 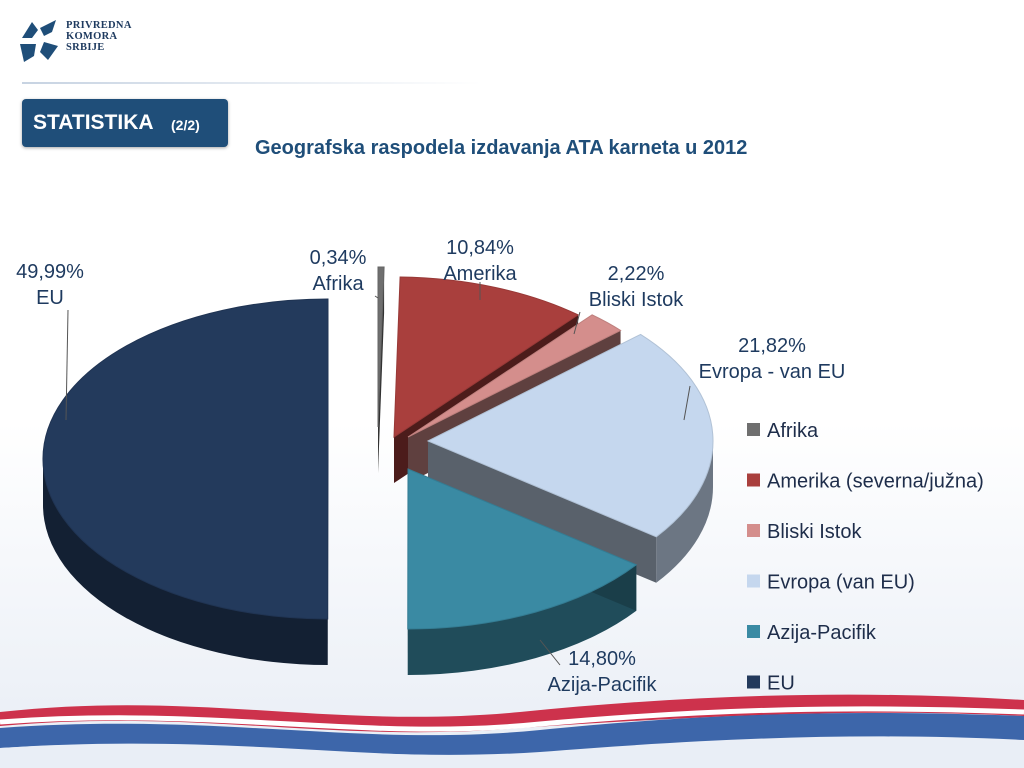 I want to click on chamber-logo-icon, so click(x=39, y=41).